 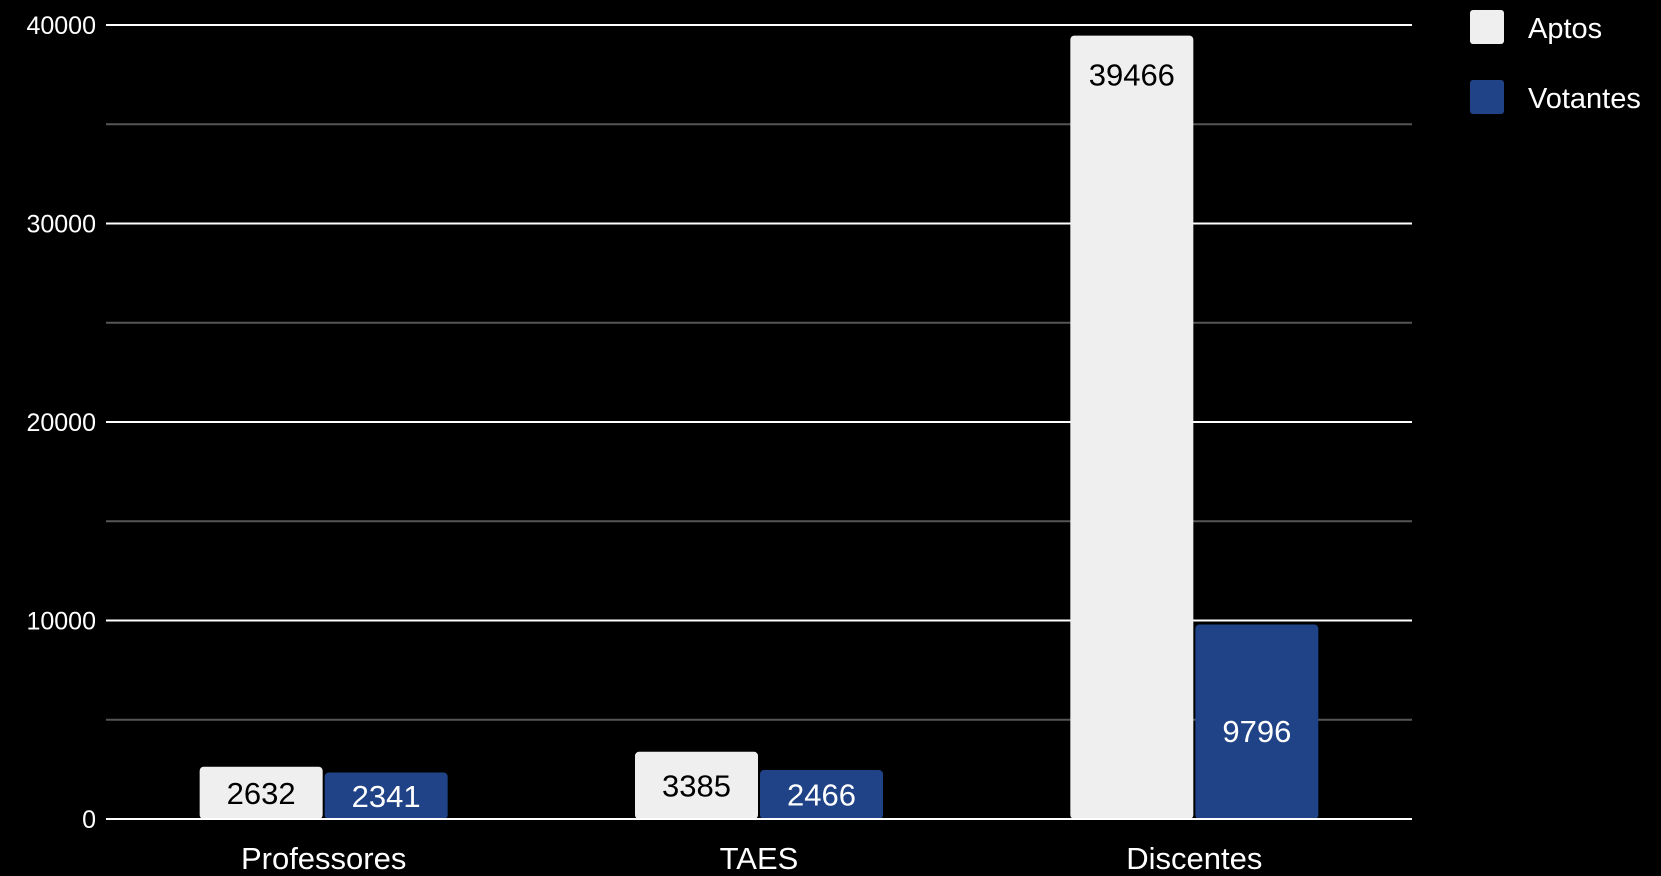 I want to click on x-category-label: Professores, so click(x=323, y=858).